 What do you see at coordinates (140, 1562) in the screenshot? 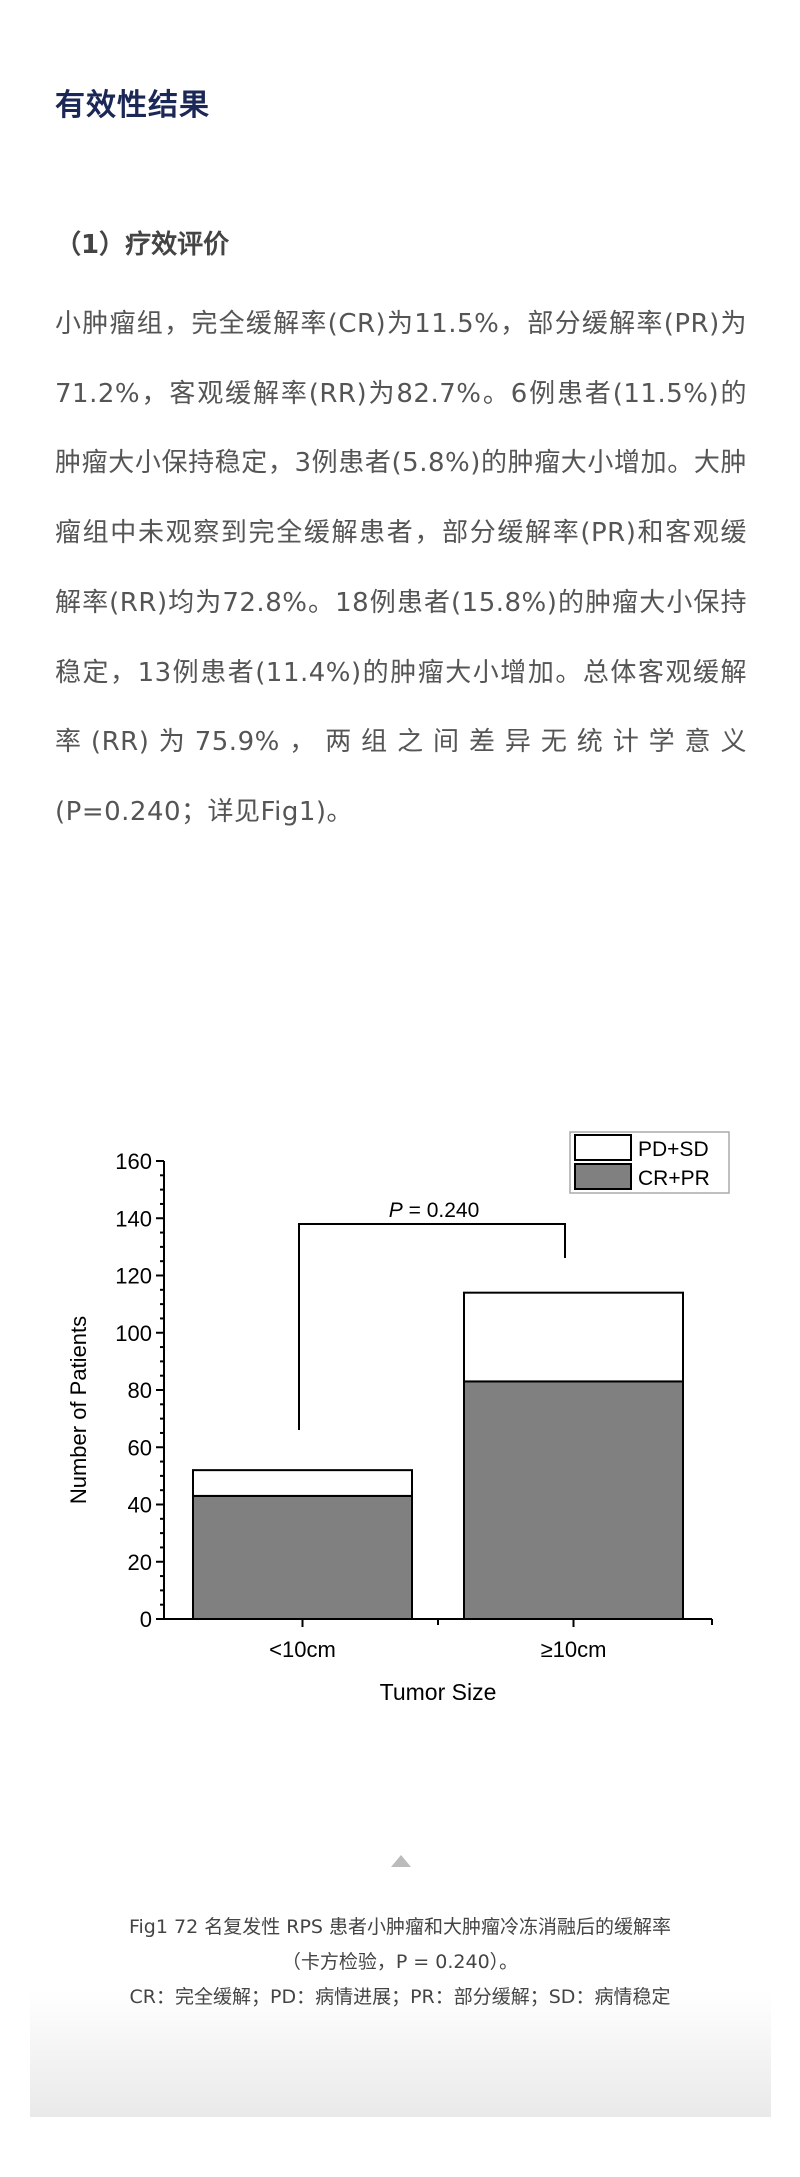
I see `y-tick-label: 20` at bounding box center [140, 1562].